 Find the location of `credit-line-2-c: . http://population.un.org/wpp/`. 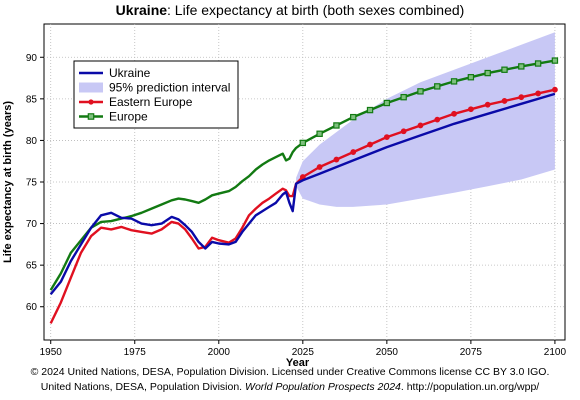

credit-line-2-c: . http://population.un.org/wpp/ is located at coordinates (470, 387).